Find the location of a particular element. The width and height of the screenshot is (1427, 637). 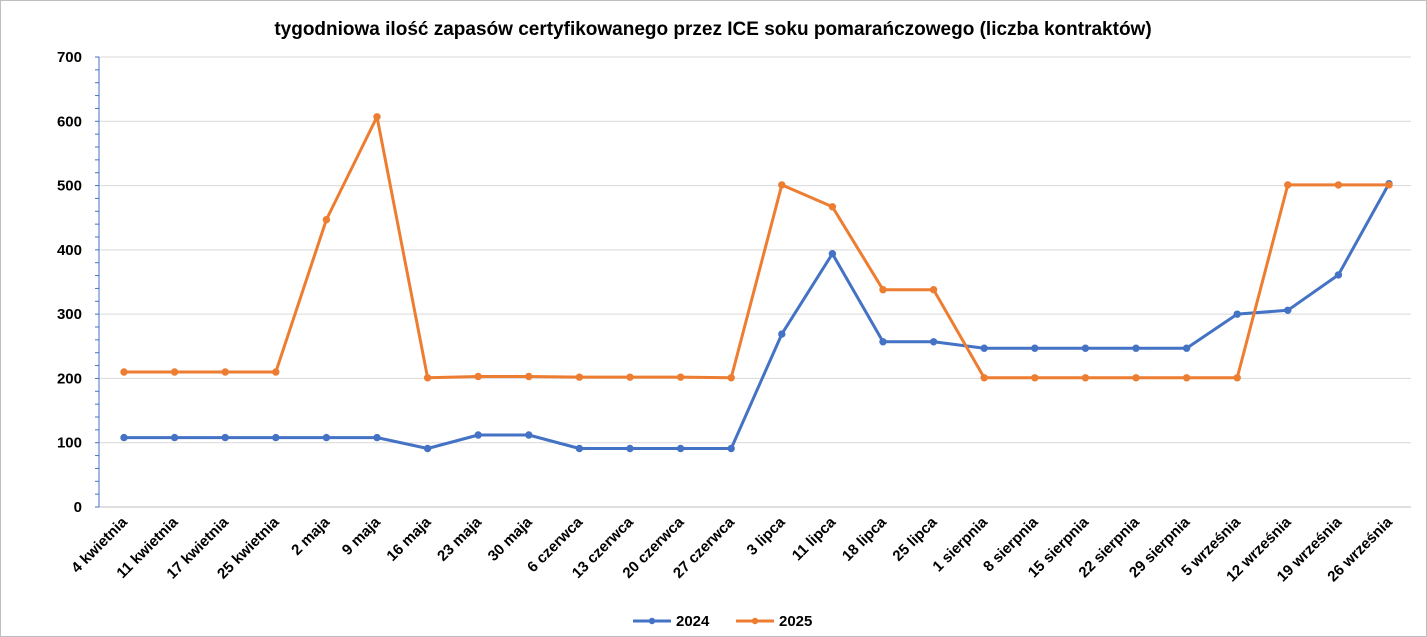

y-tick-label: 0 is located at coordinates (78, 507).